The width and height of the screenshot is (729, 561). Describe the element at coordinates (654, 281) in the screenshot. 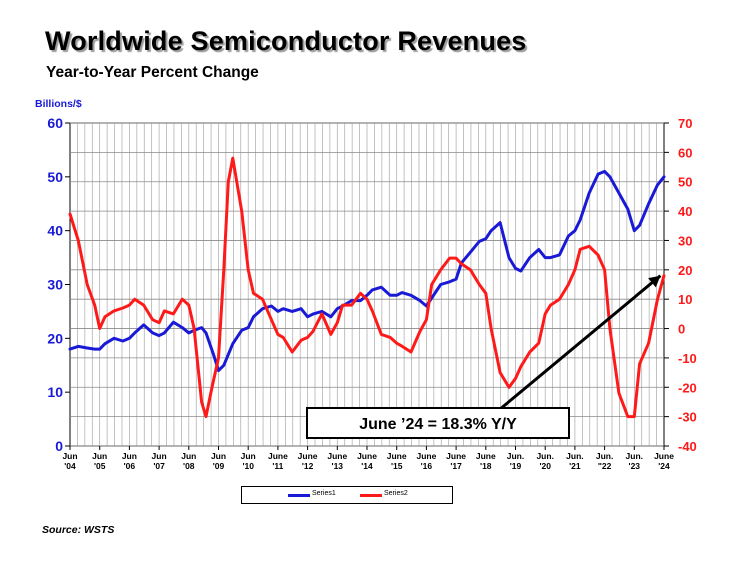

I see `annotation-arrow-head` at that location.